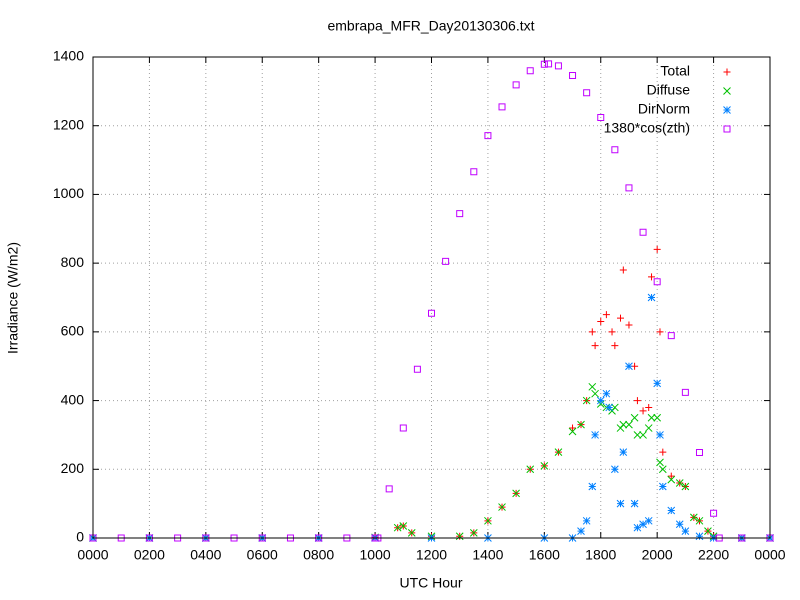 The width and height of the screenshot is (800, 600). I want to click on x-tick-label: 2000, so click(657, 555).